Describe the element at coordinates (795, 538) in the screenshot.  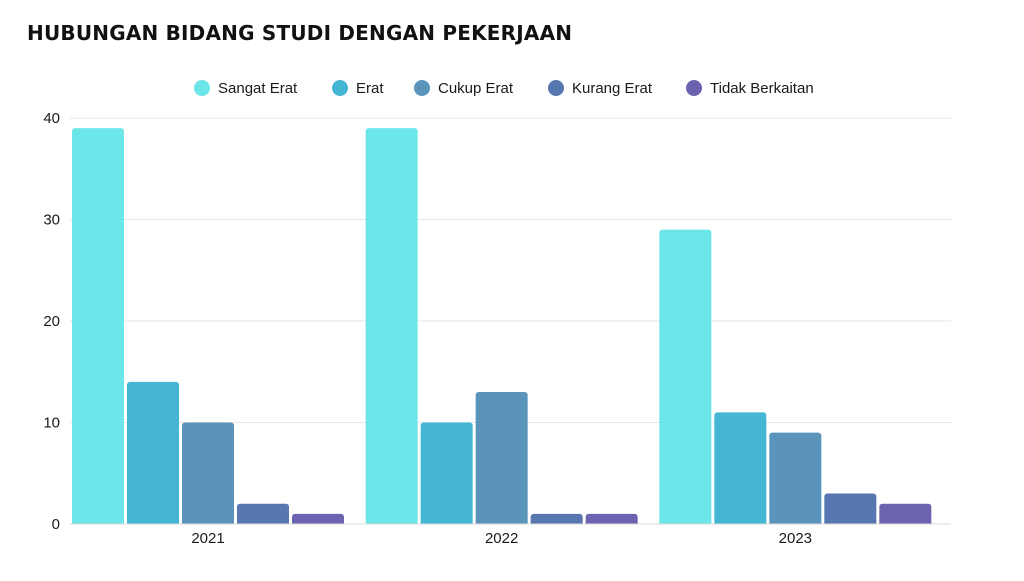
I see `x-tick-label: 2023` at that location.